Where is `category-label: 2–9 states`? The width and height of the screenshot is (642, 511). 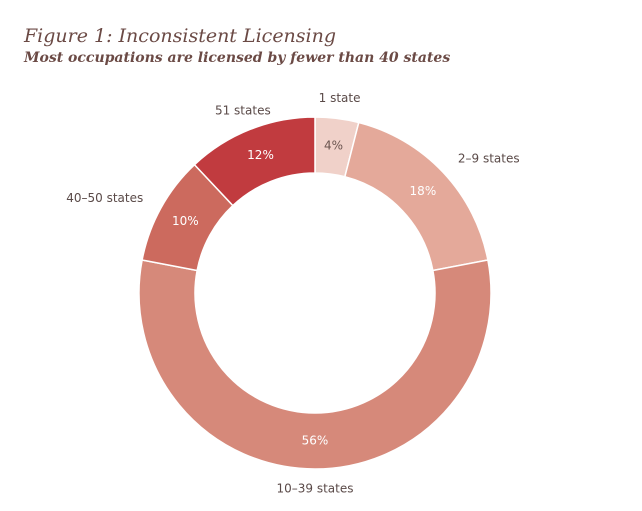
category-label: 2–9 states is located at coordinates (489, 158).